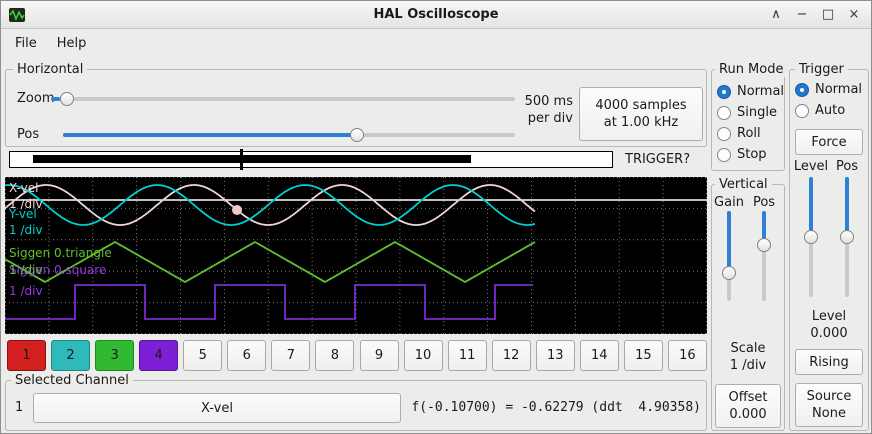 The width and height of the screenshot is (872, 434). What do you see at coordinates (815, 15) in the screenshot?
I see `window-controls: ∧ − □ ×` at bounding box center [815, 15].